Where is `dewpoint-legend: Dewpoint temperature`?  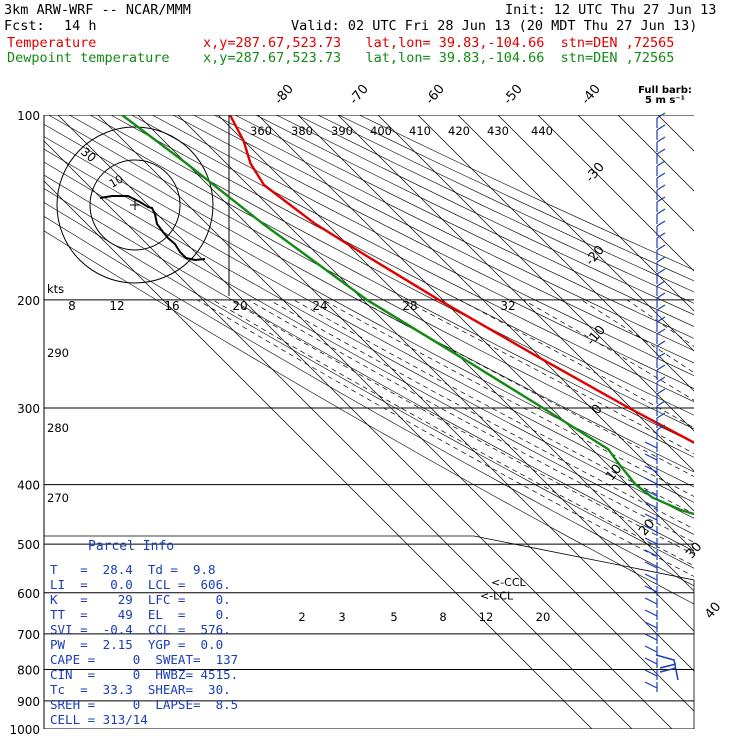
dewpoint-legend: Dewpoint temperature is located at coordinates (88, 58).